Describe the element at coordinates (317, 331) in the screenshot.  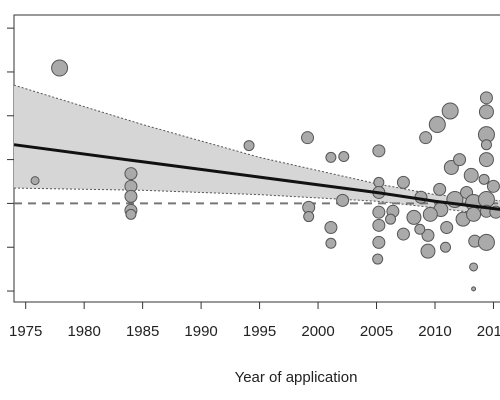
I see `x-tick-label: 2000` at that location.